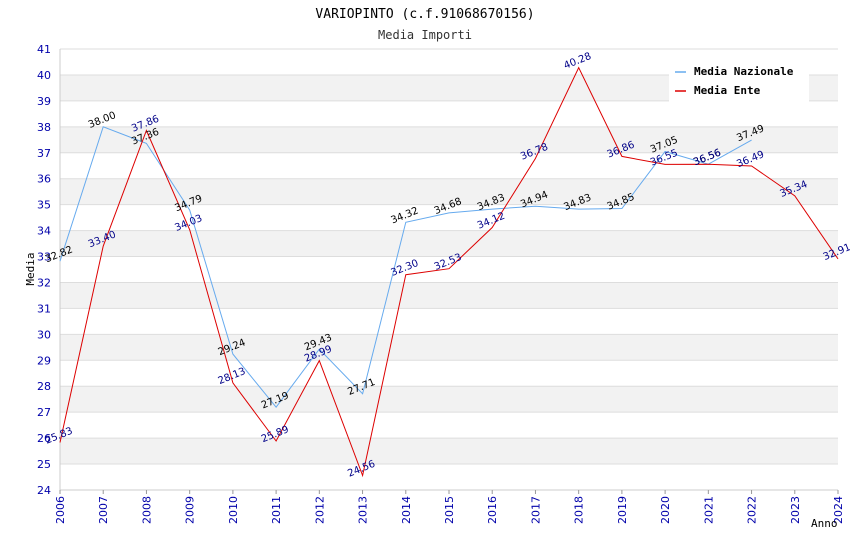 The image size is (850, 550). I want to click on legend: Media Nazionale Media Ente, so click(739, 81).